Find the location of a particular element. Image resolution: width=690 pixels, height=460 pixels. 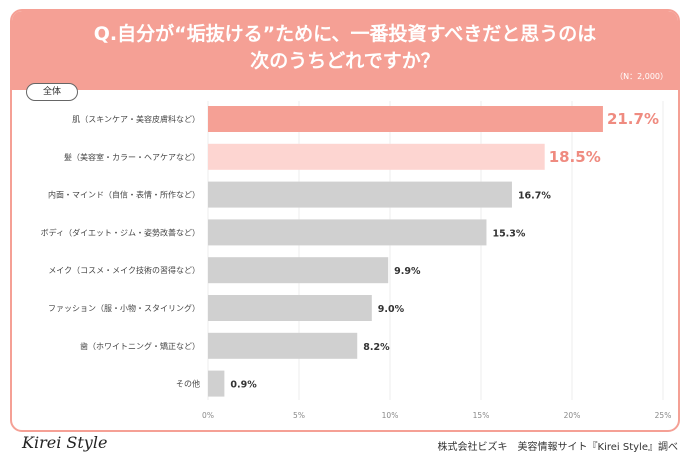

value-label: 0.9% is located at coordinates (243, 385).